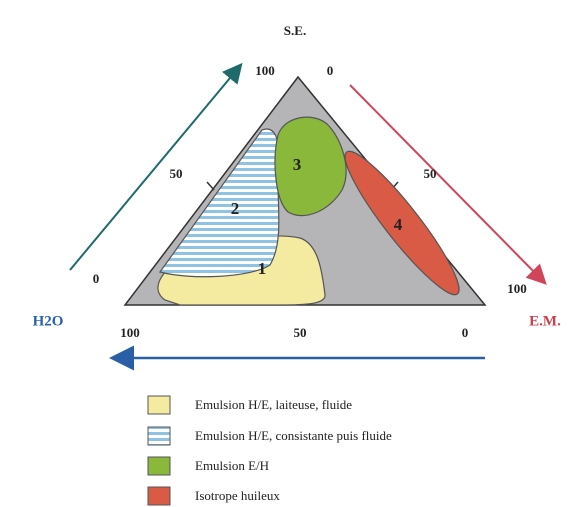 This screenshot has width=584, height=507. What do you see at coordinates (262, 268) in the screenshot?
I see `region-label: 1` at bounding box center [262, 268].